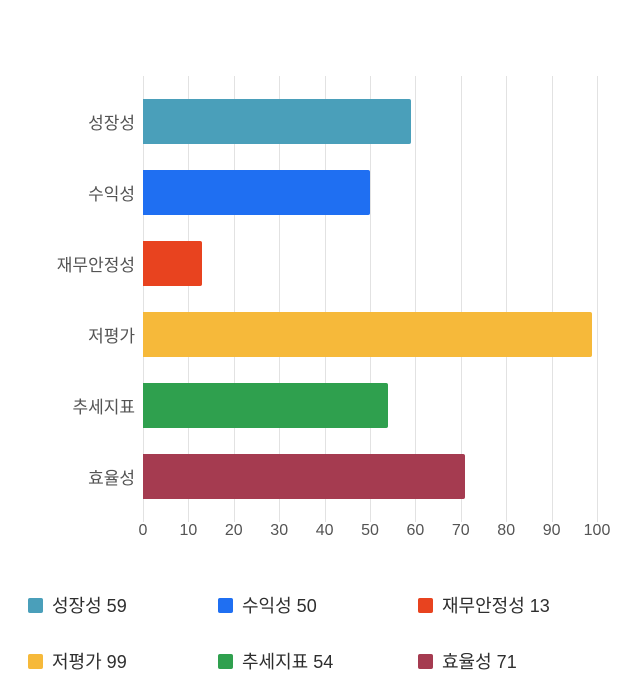 Image resolution: width=640 pixels, height=700 pixels. I want to click on category-label: 성장성, so click(111, 123).